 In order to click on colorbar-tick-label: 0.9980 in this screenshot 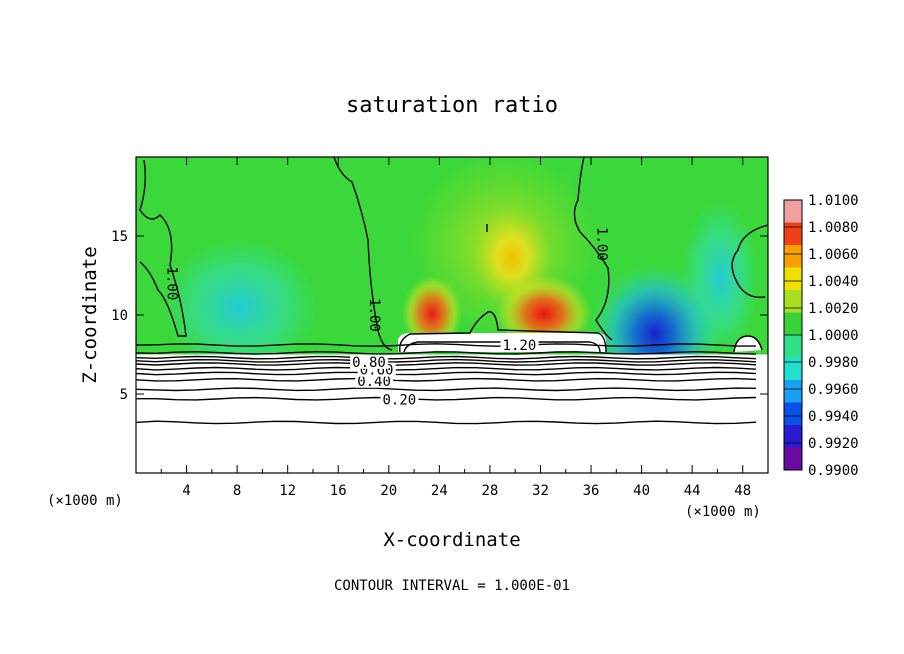, I will do `click(833, 363)`.